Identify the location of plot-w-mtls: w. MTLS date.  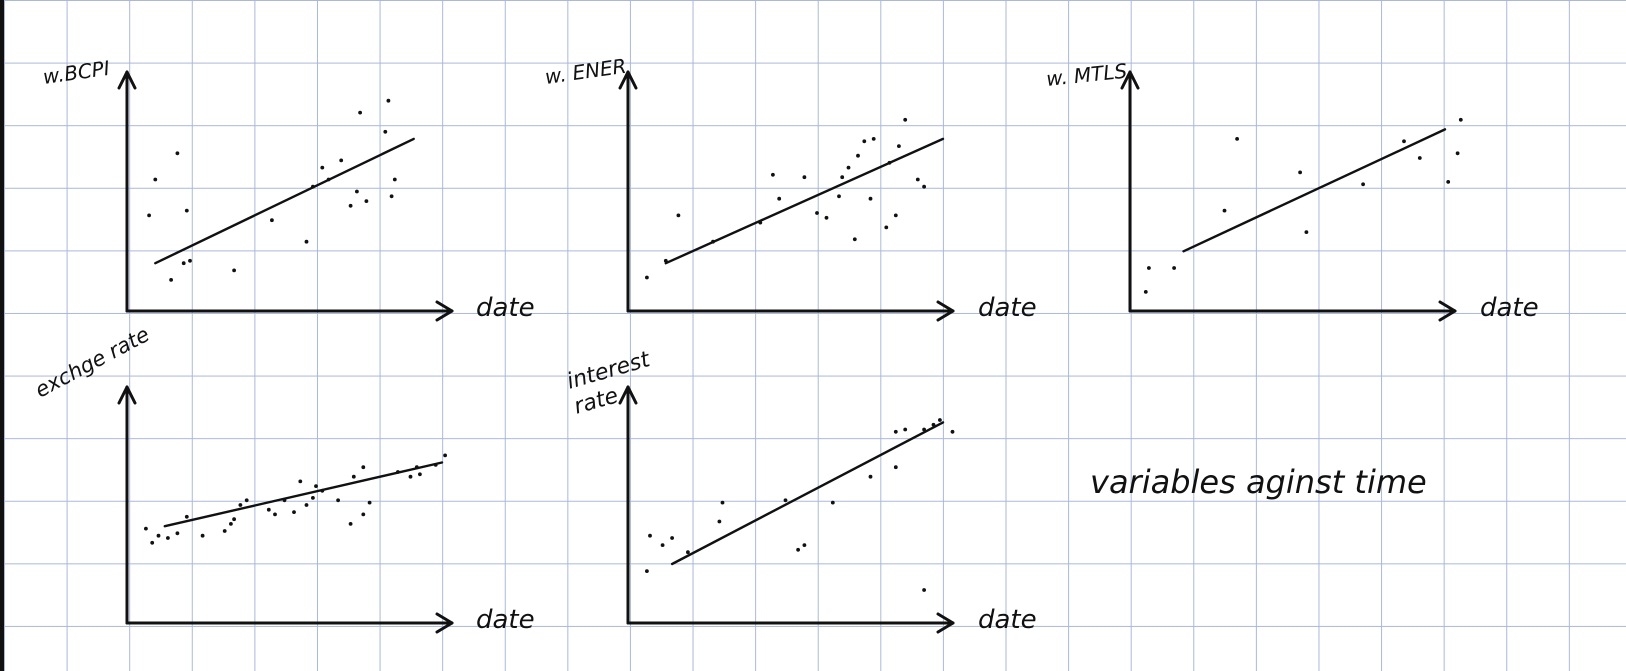
(1292, 191).